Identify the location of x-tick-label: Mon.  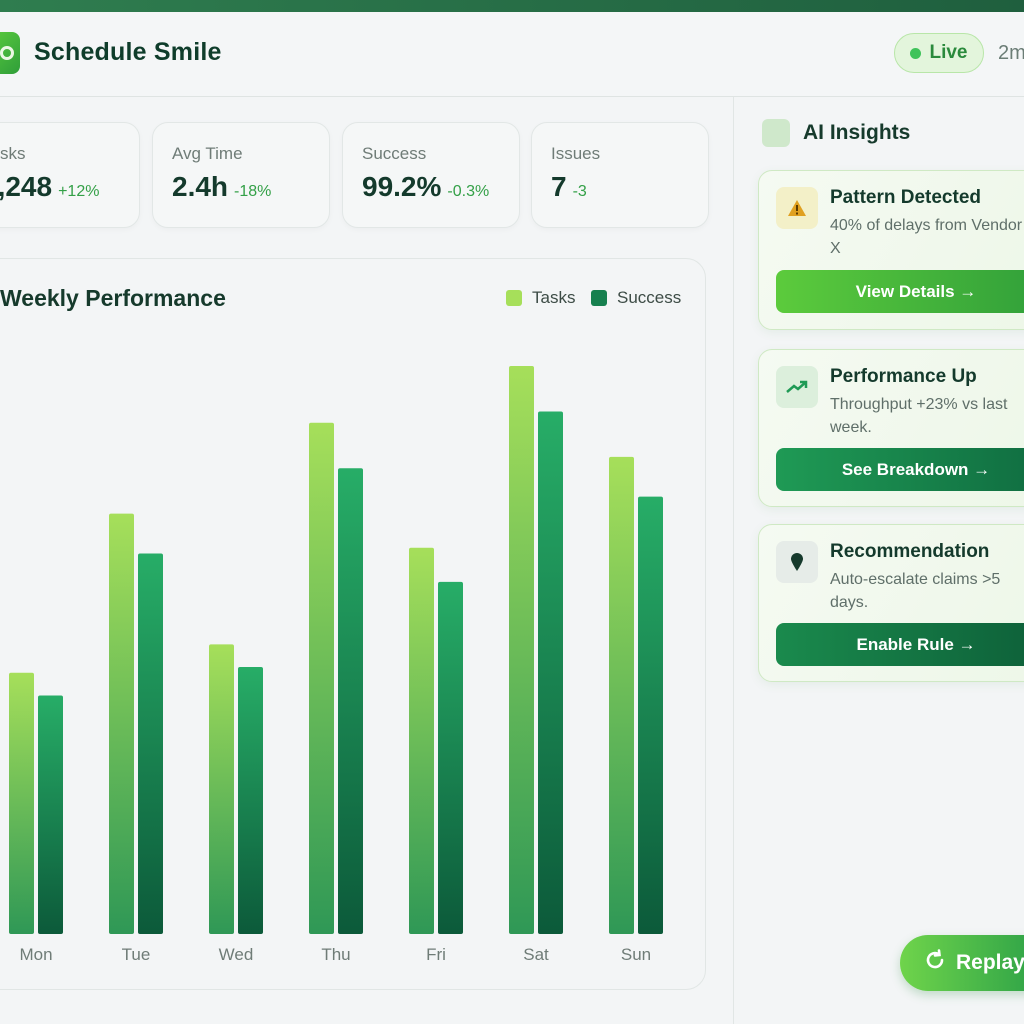
(35, 954).